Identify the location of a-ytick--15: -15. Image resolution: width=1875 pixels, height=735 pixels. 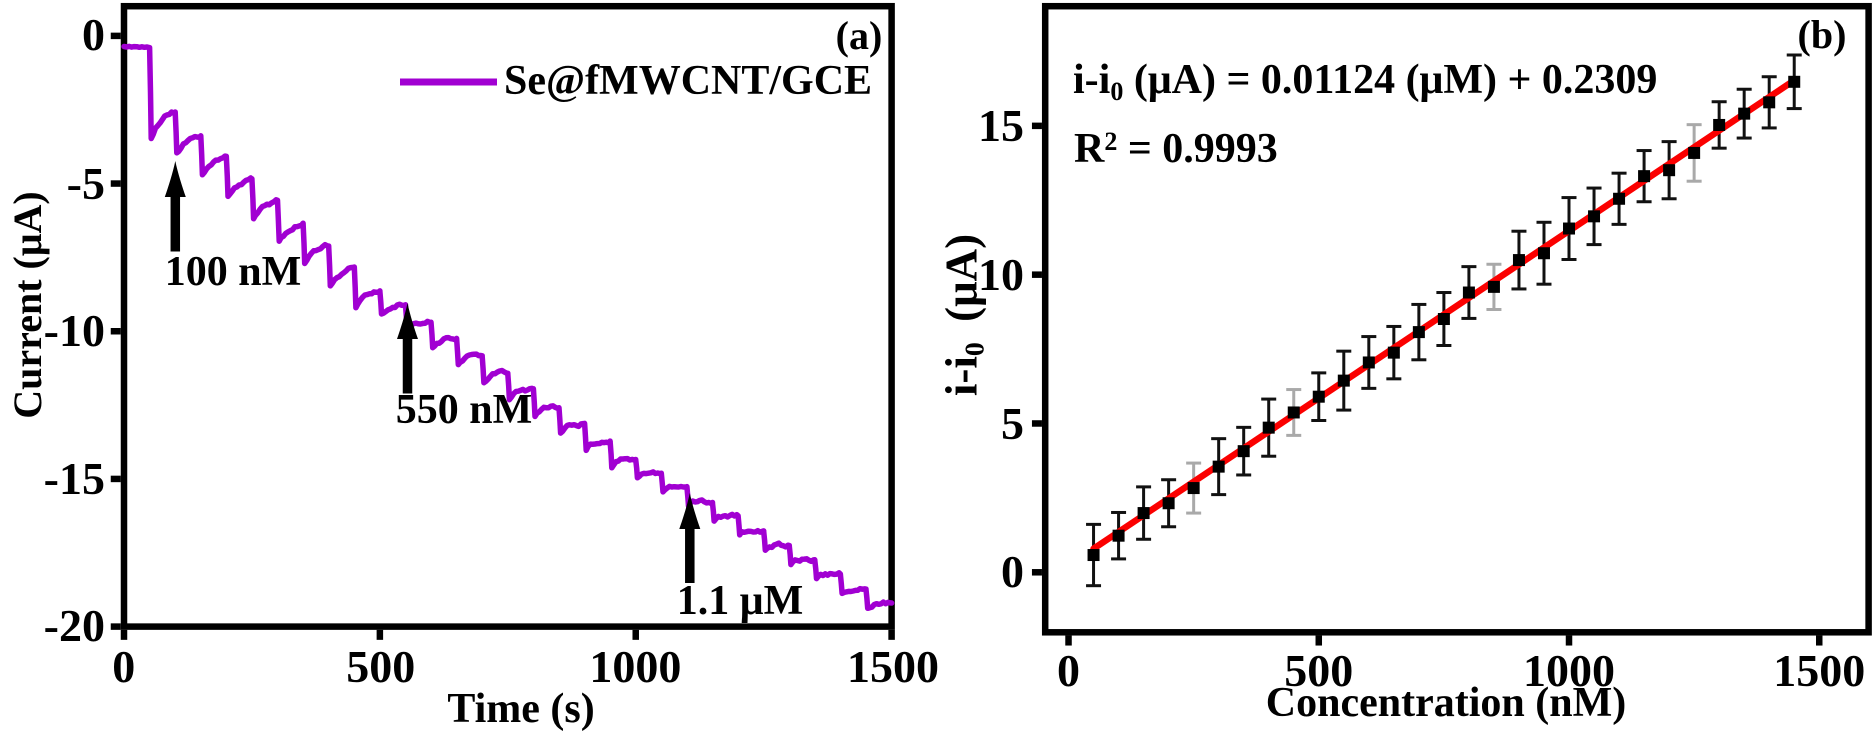
(74, 478).